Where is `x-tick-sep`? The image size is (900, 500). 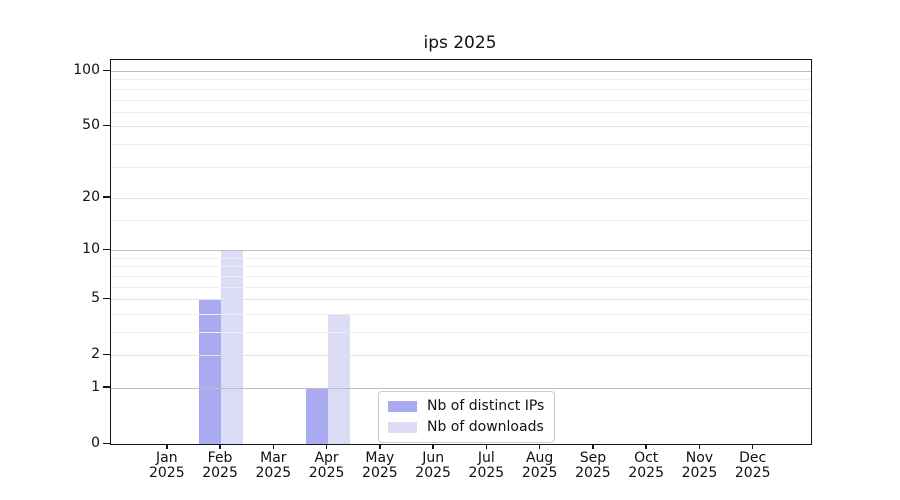 x-tick-sep is located at coordinates (593, 446).